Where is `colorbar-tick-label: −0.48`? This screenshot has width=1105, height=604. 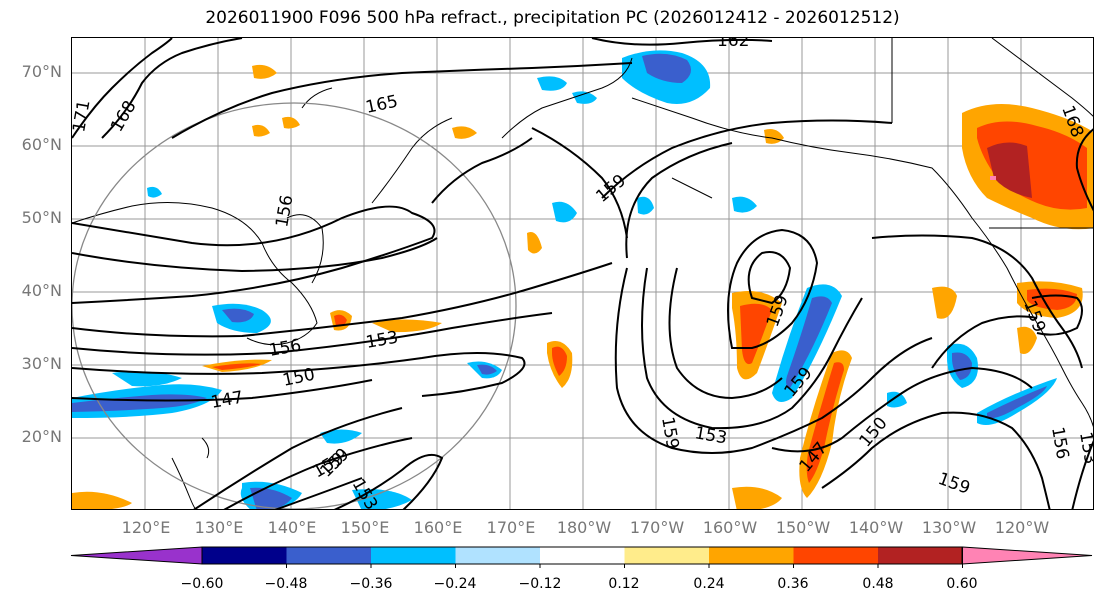 colorbar-tick-label: −0.48 is located at coordinates (286, 584).